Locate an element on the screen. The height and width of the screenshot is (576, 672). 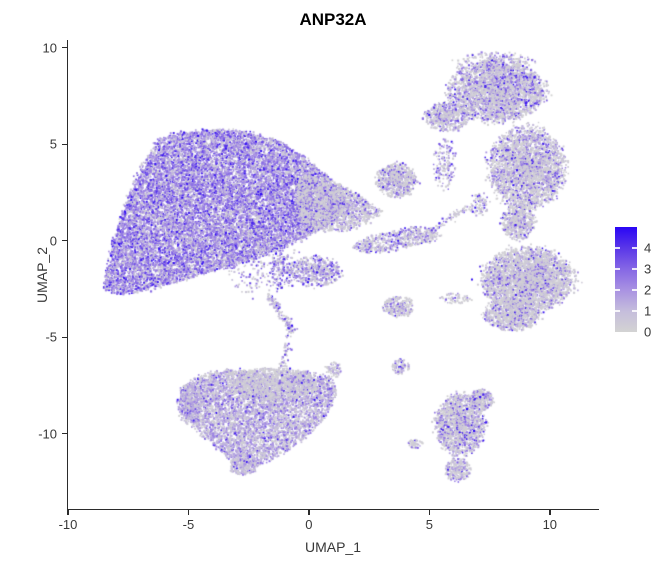
x-tick-label: -10 is located at coordinates (68, 524).